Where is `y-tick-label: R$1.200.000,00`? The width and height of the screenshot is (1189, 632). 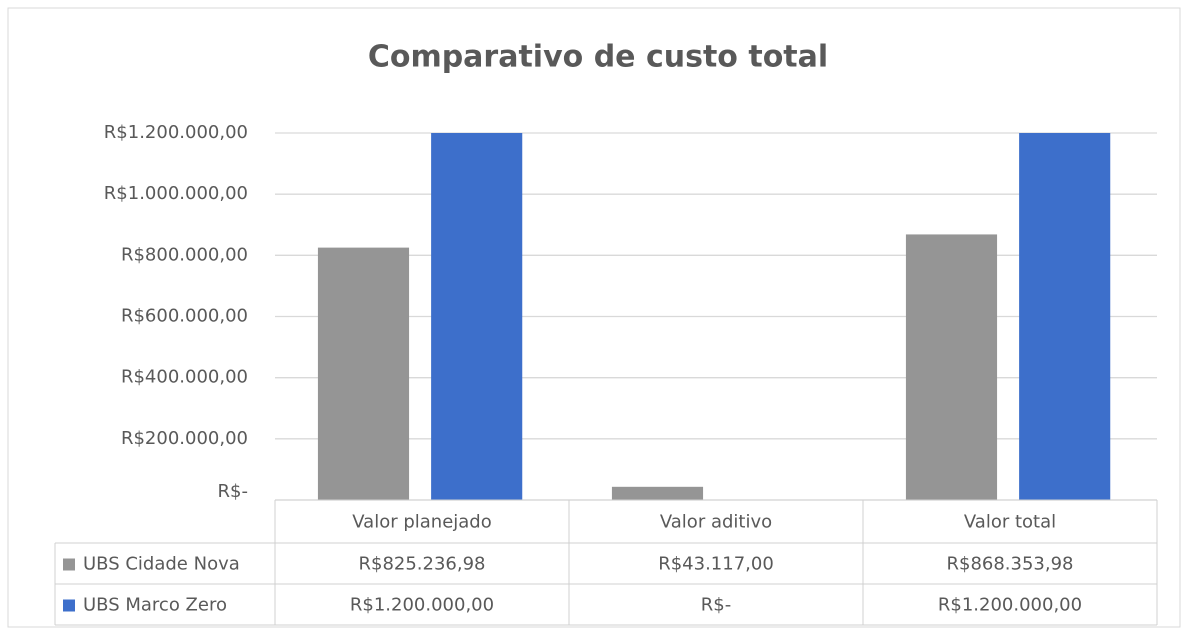 y-tick-label: R$1.200.000,00 is located at coordinates (176, 132).